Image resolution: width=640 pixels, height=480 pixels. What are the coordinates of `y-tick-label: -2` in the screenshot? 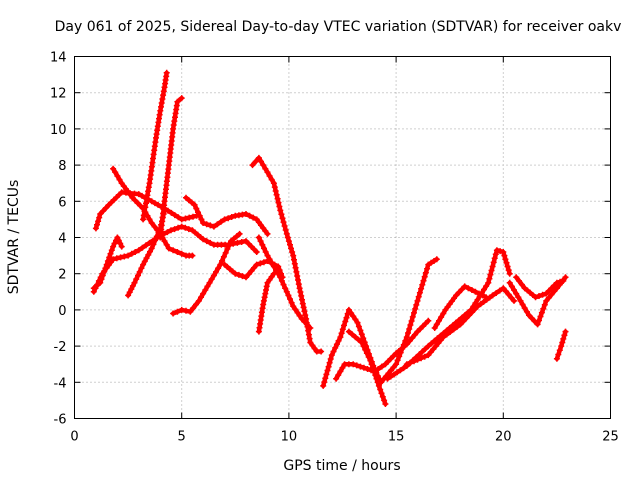 It's located at (60, 347).